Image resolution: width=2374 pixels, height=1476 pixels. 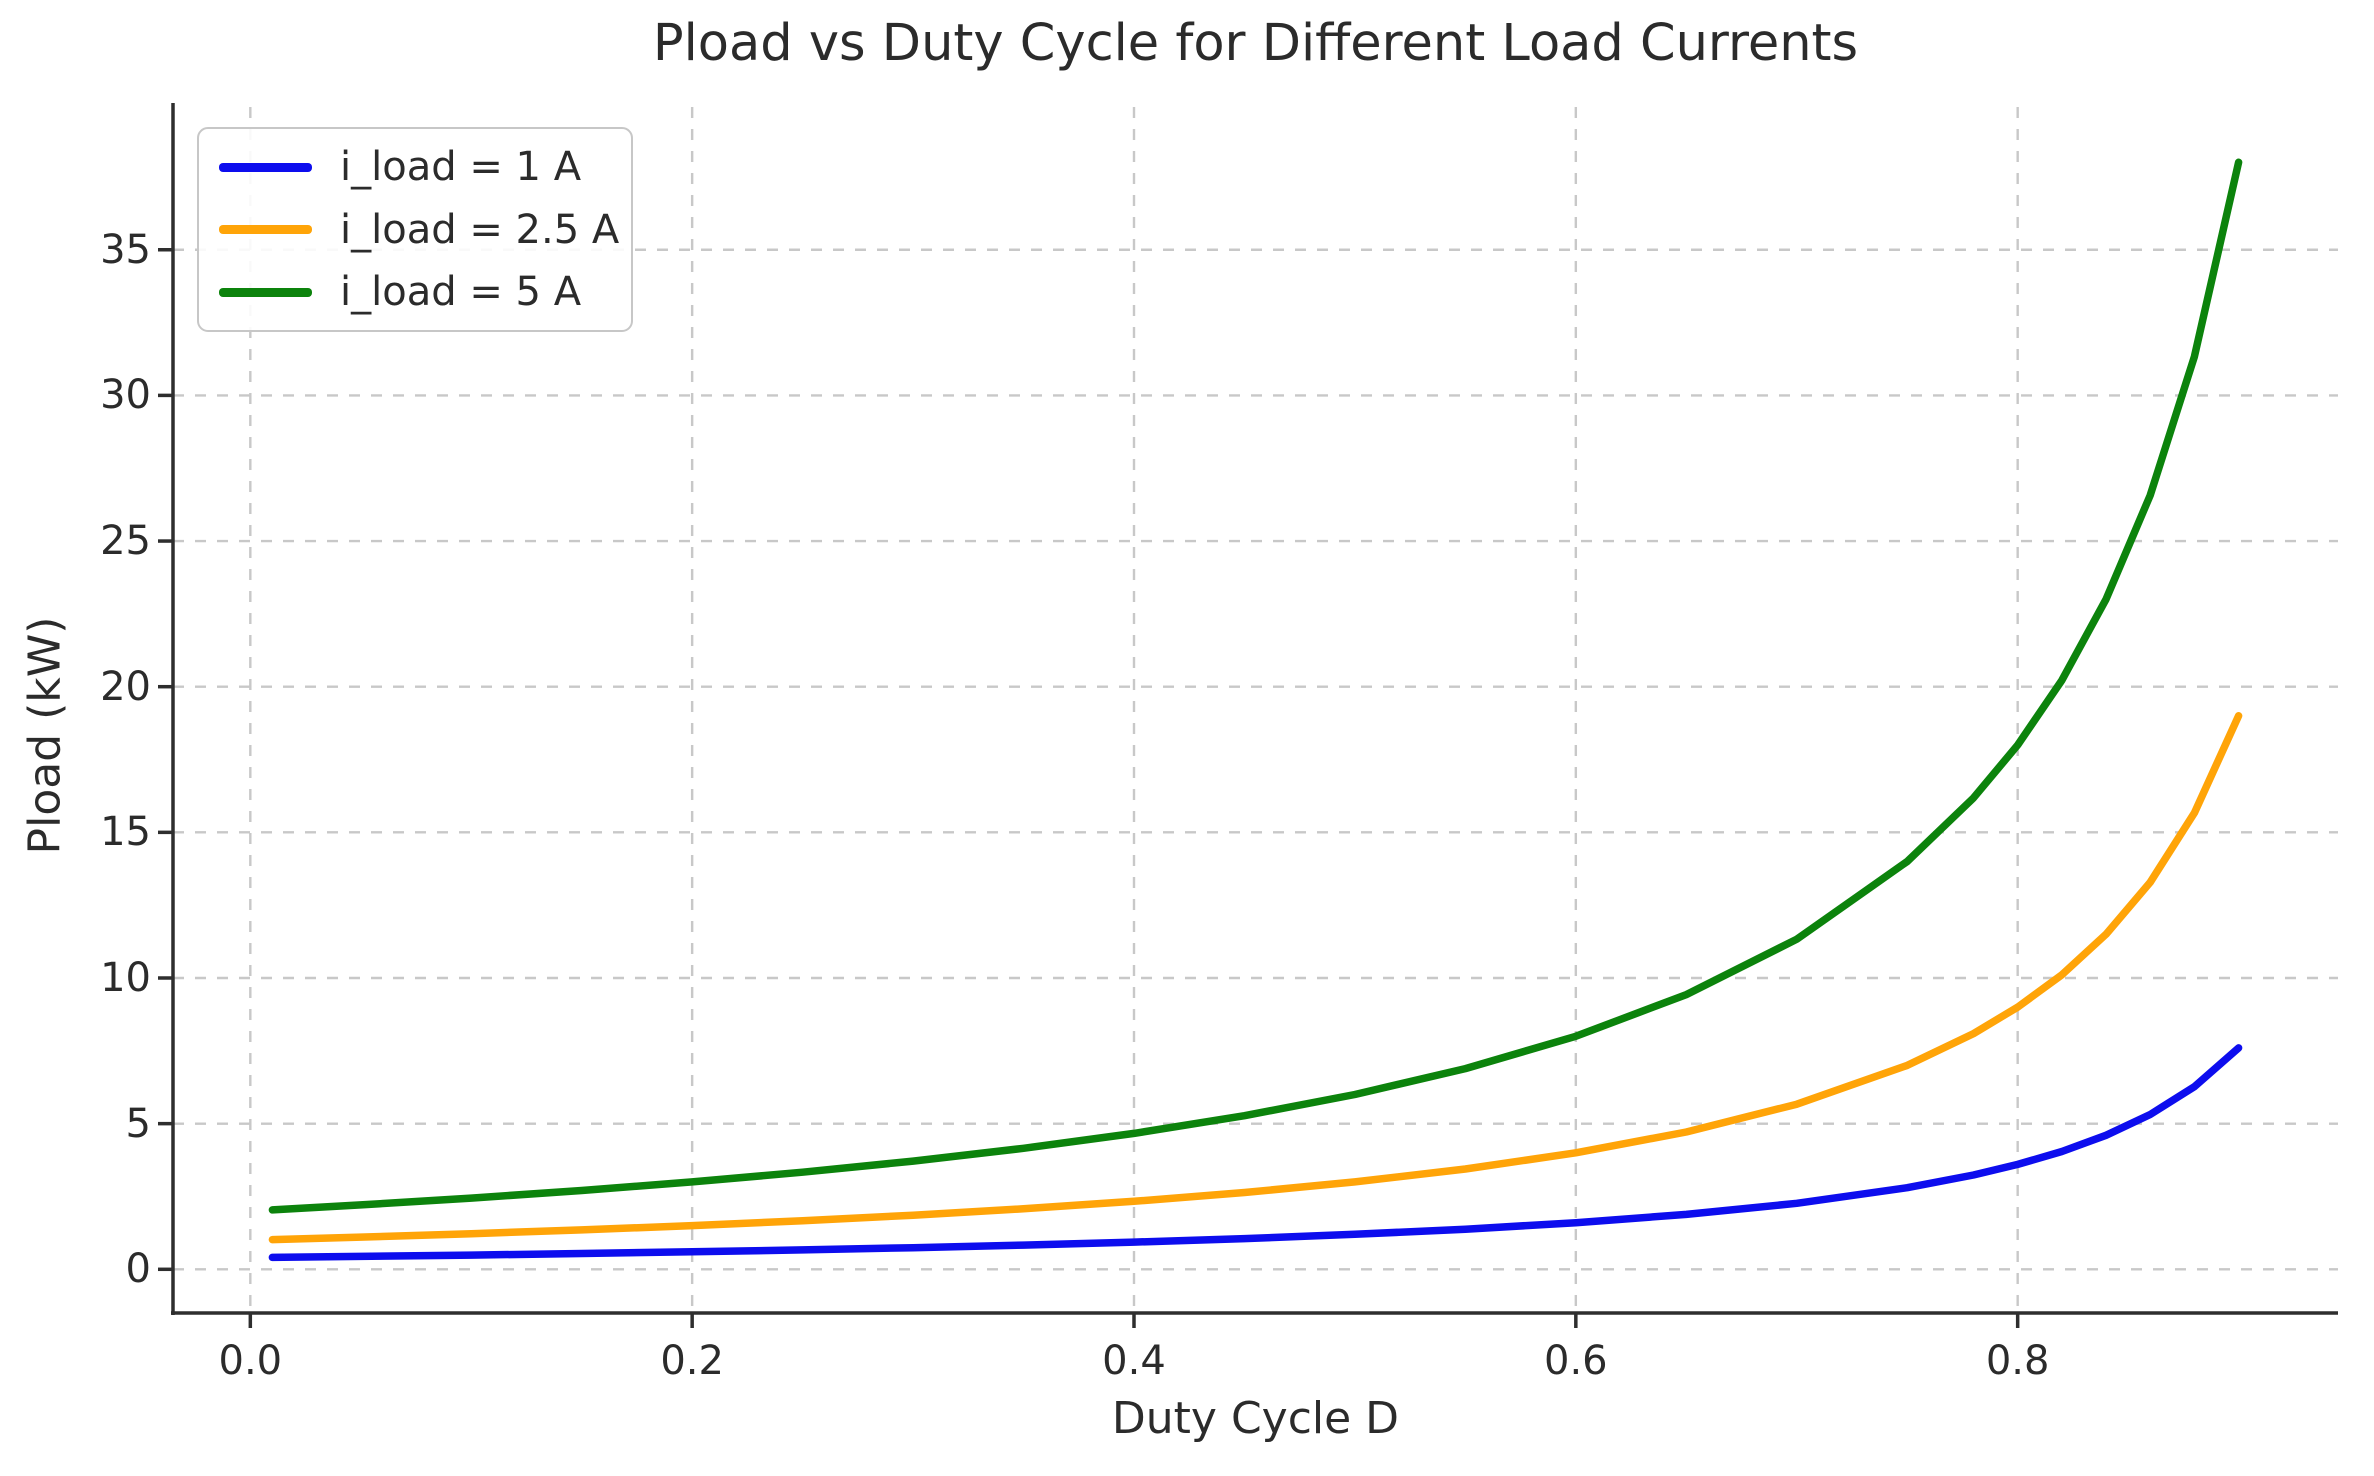 What do you see at coordinates (265, 229) in the screenshot?
I see `legend-line-swatch-orange` at bounding box center [265, 229].